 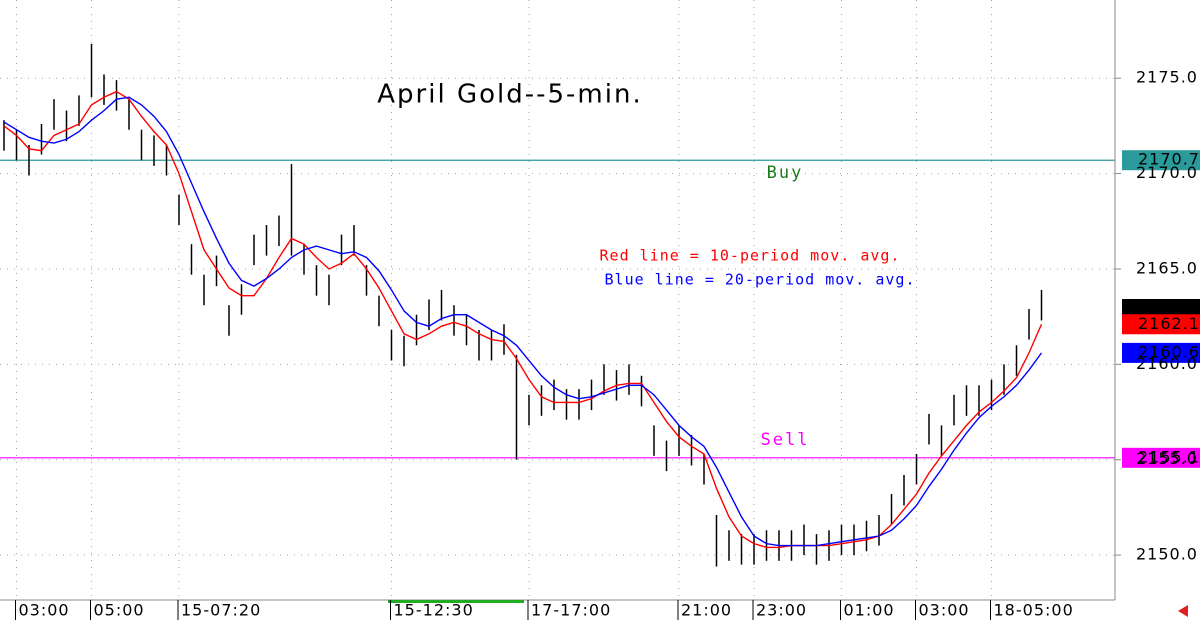 I want to click on y-tick-label: 2150.0, so click(x=1167, y=554).